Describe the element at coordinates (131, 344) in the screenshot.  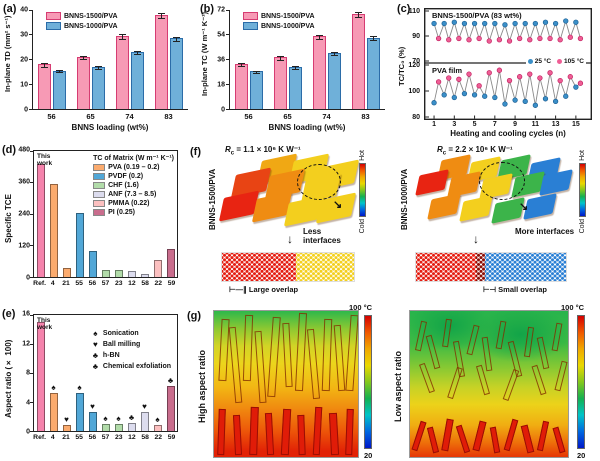
I see `legend-item: ♥ Ball milling` at that location.